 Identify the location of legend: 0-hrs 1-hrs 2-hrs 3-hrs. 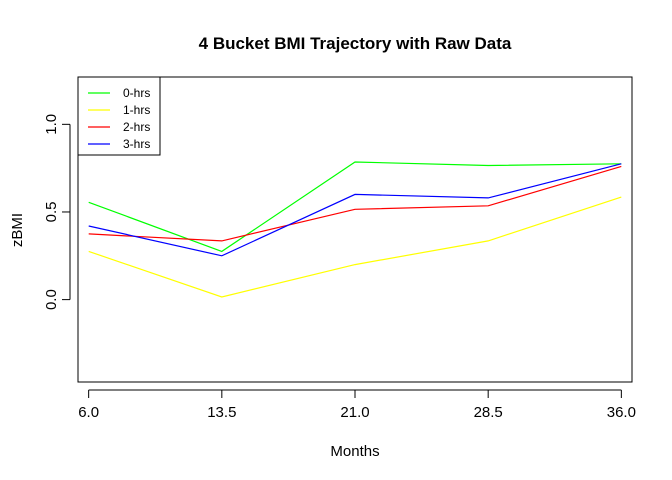
(119, 116).